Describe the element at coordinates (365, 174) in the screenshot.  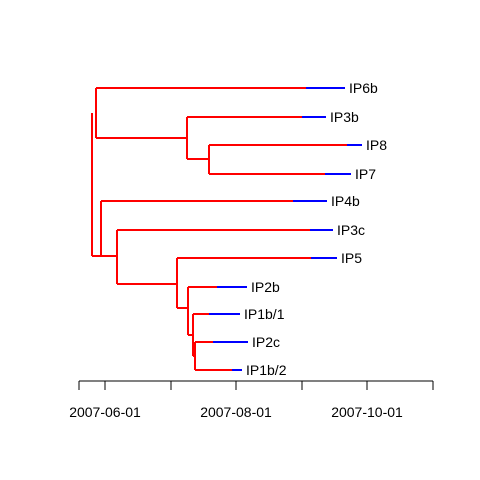
I see `tip-label: IP7` at that location.